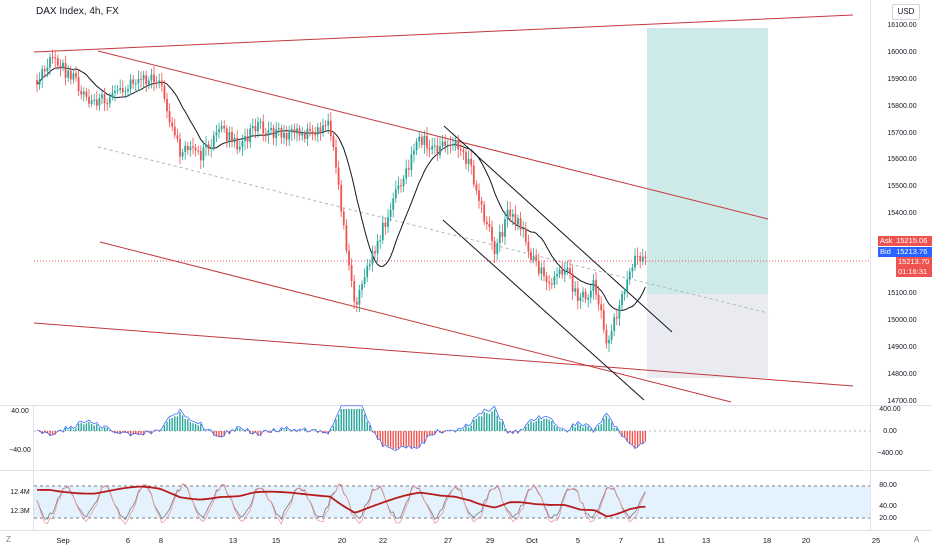 This screenshot has height=550, width=932. I want to click on macd-signal-line, so click(341, 428).